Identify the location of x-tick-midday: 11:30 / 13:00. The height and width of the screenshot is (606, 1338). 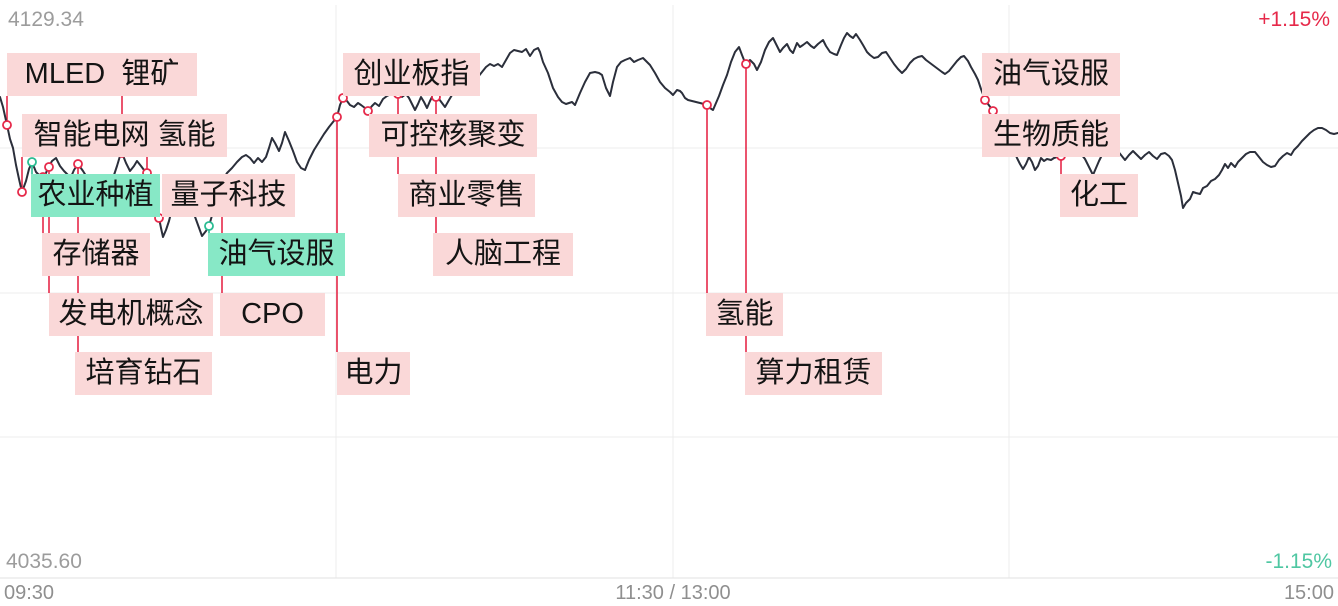
(673, 593).